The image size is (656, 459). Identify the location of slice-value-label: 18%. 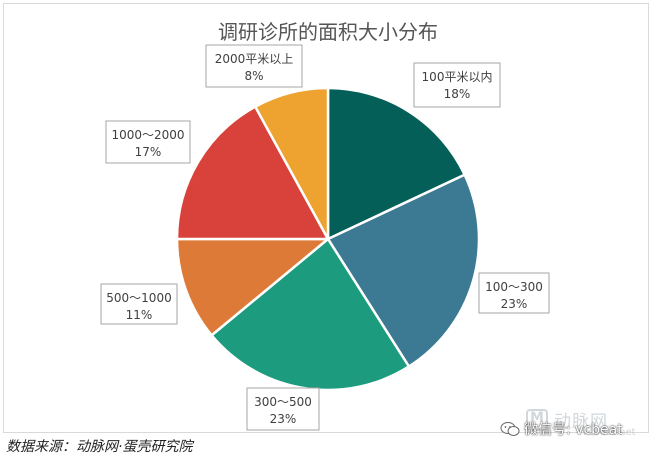
(457, 94).